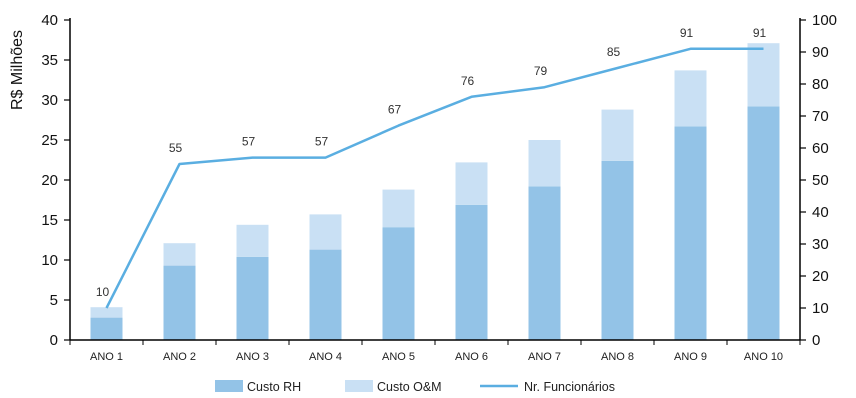 This screenshot has height=398, width=856. Describe the element at coordinates (398, 357) in the screenshot. I see `x-tick-label: ANO 5` at that location.